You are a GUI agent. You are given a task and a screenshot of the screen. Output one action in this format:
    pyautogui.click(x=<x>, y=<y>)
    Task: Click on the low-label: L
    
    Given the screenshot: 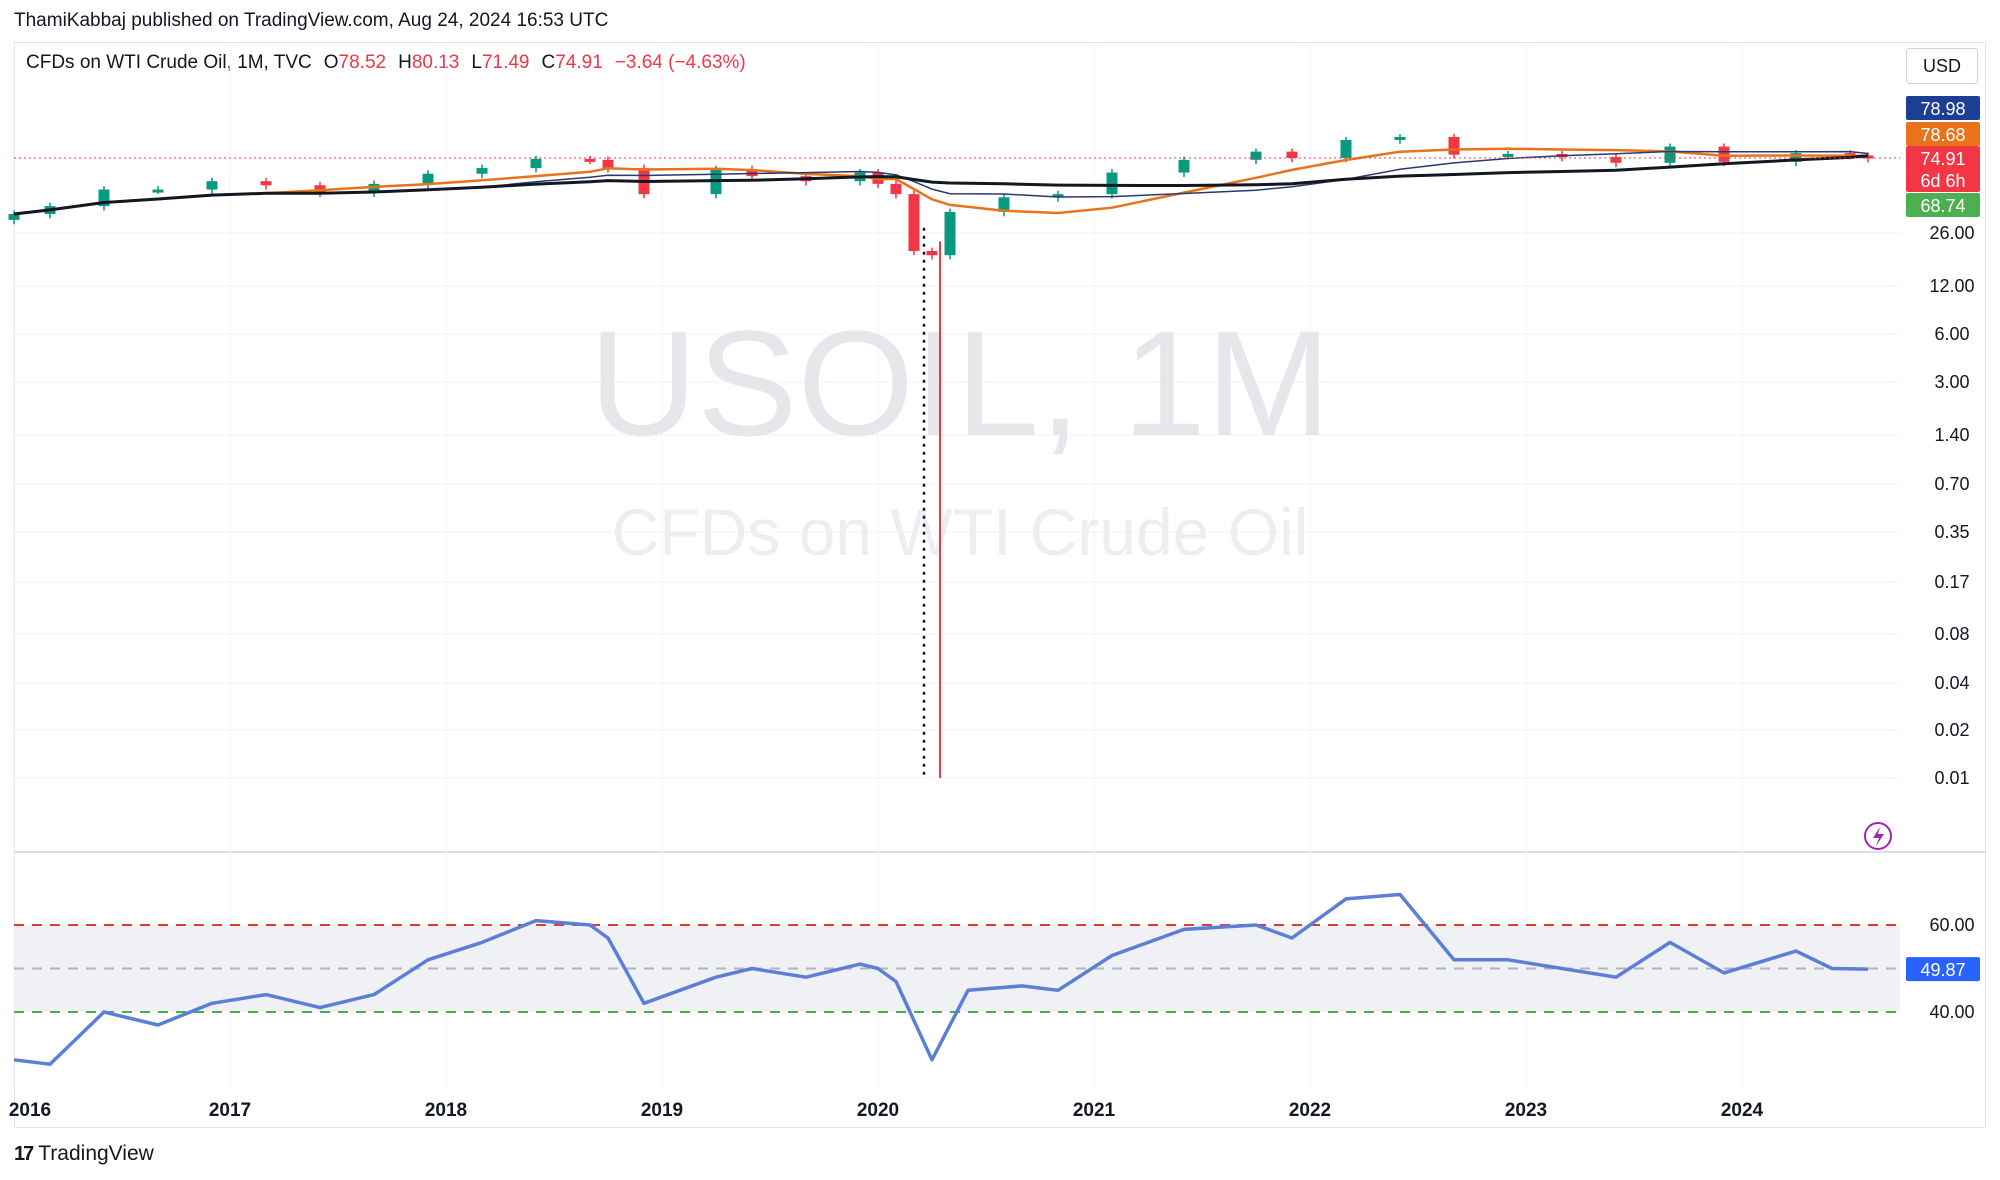 What is the action you would take?
    pyautogui.click(x=476, y=62)
    